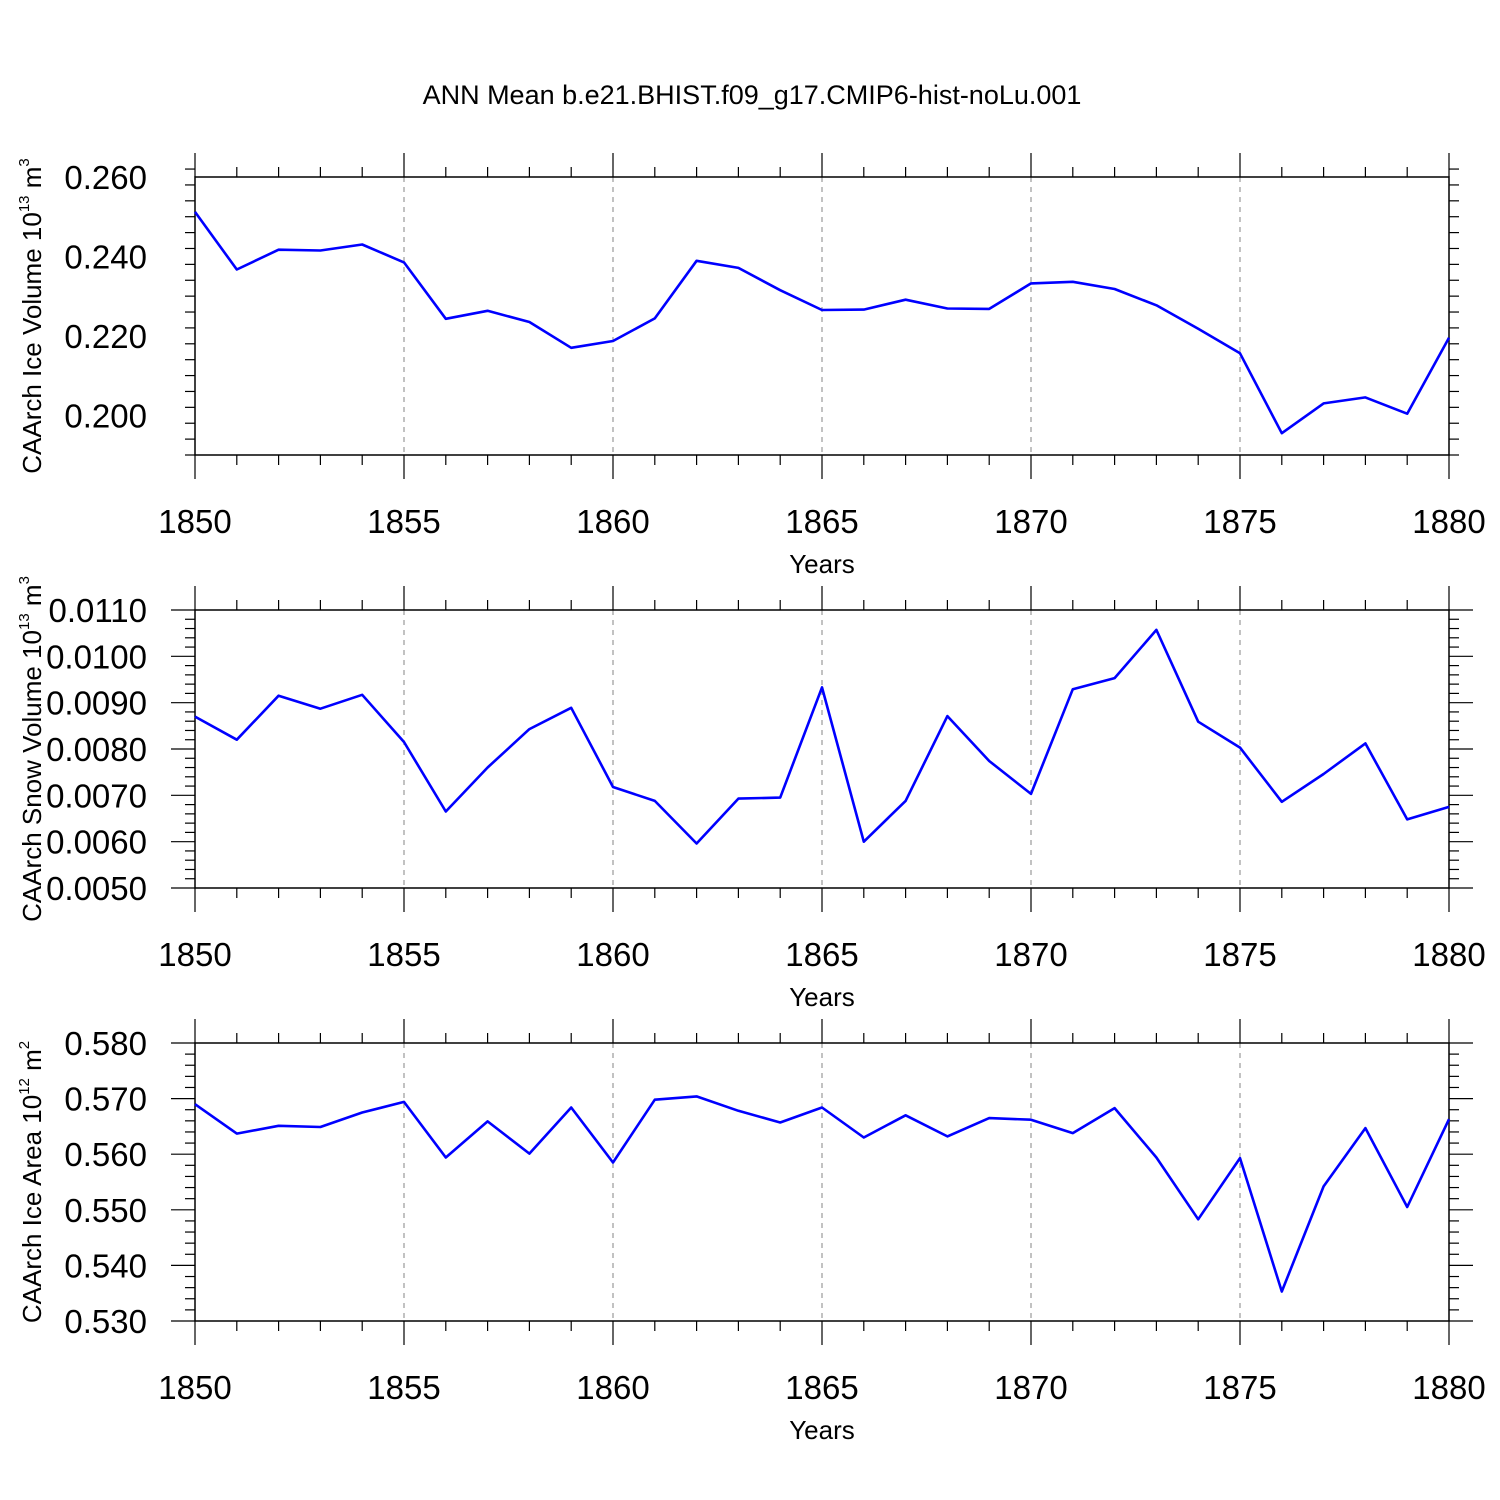 The height and width of the screenshot is (1500, 1500). What do you see at coordinates (31, 1182) in the screenshot?
I see `y-axis-title: CAArch Ice Area 1012 m2` at bounding box center [31, 1182].